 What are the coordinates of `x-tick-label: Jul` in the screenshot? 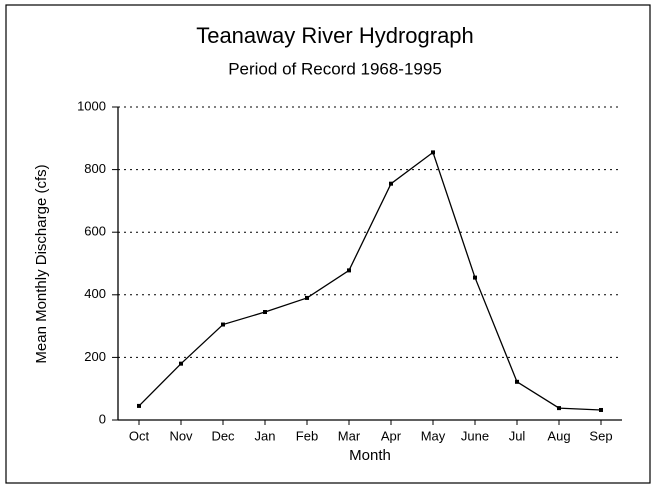 It's located at (517, 435).